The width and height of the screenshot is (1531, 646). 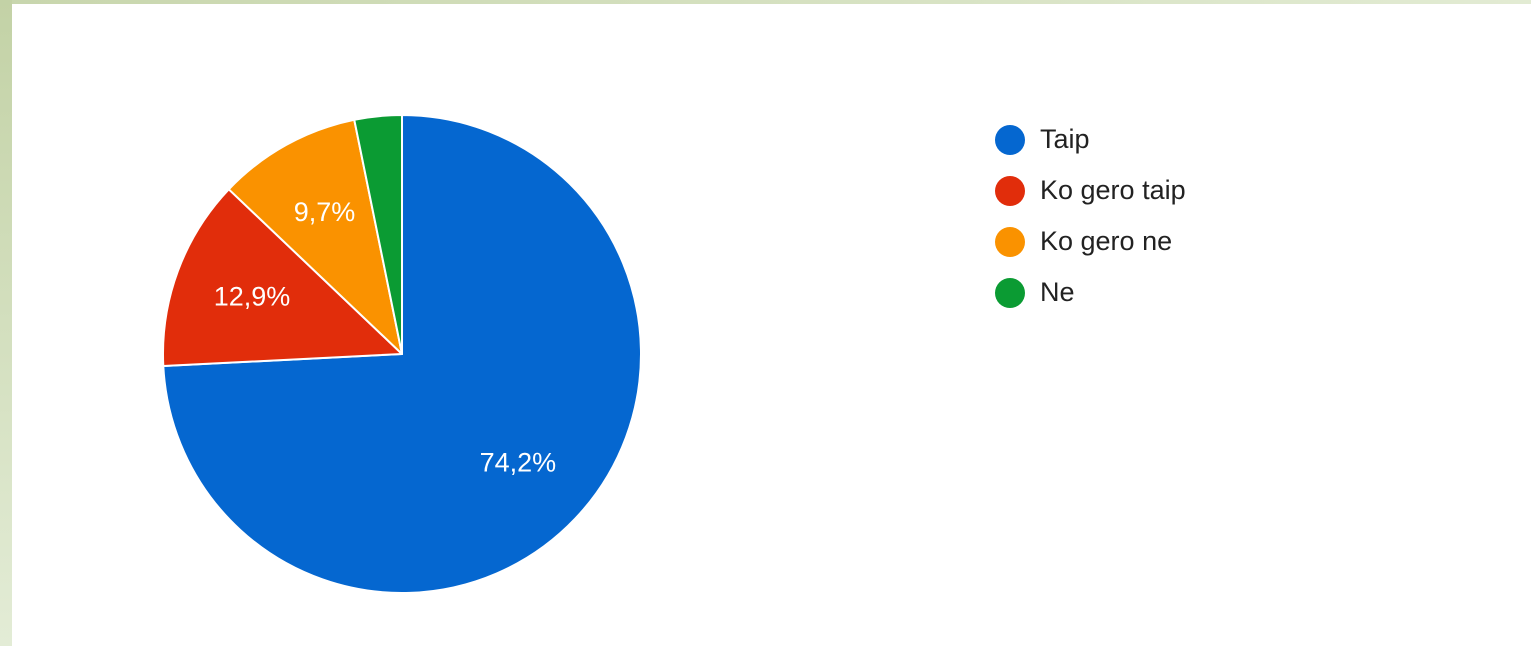 I want to click on legend-item-ne: Ne, so click(x=1090, y=292).